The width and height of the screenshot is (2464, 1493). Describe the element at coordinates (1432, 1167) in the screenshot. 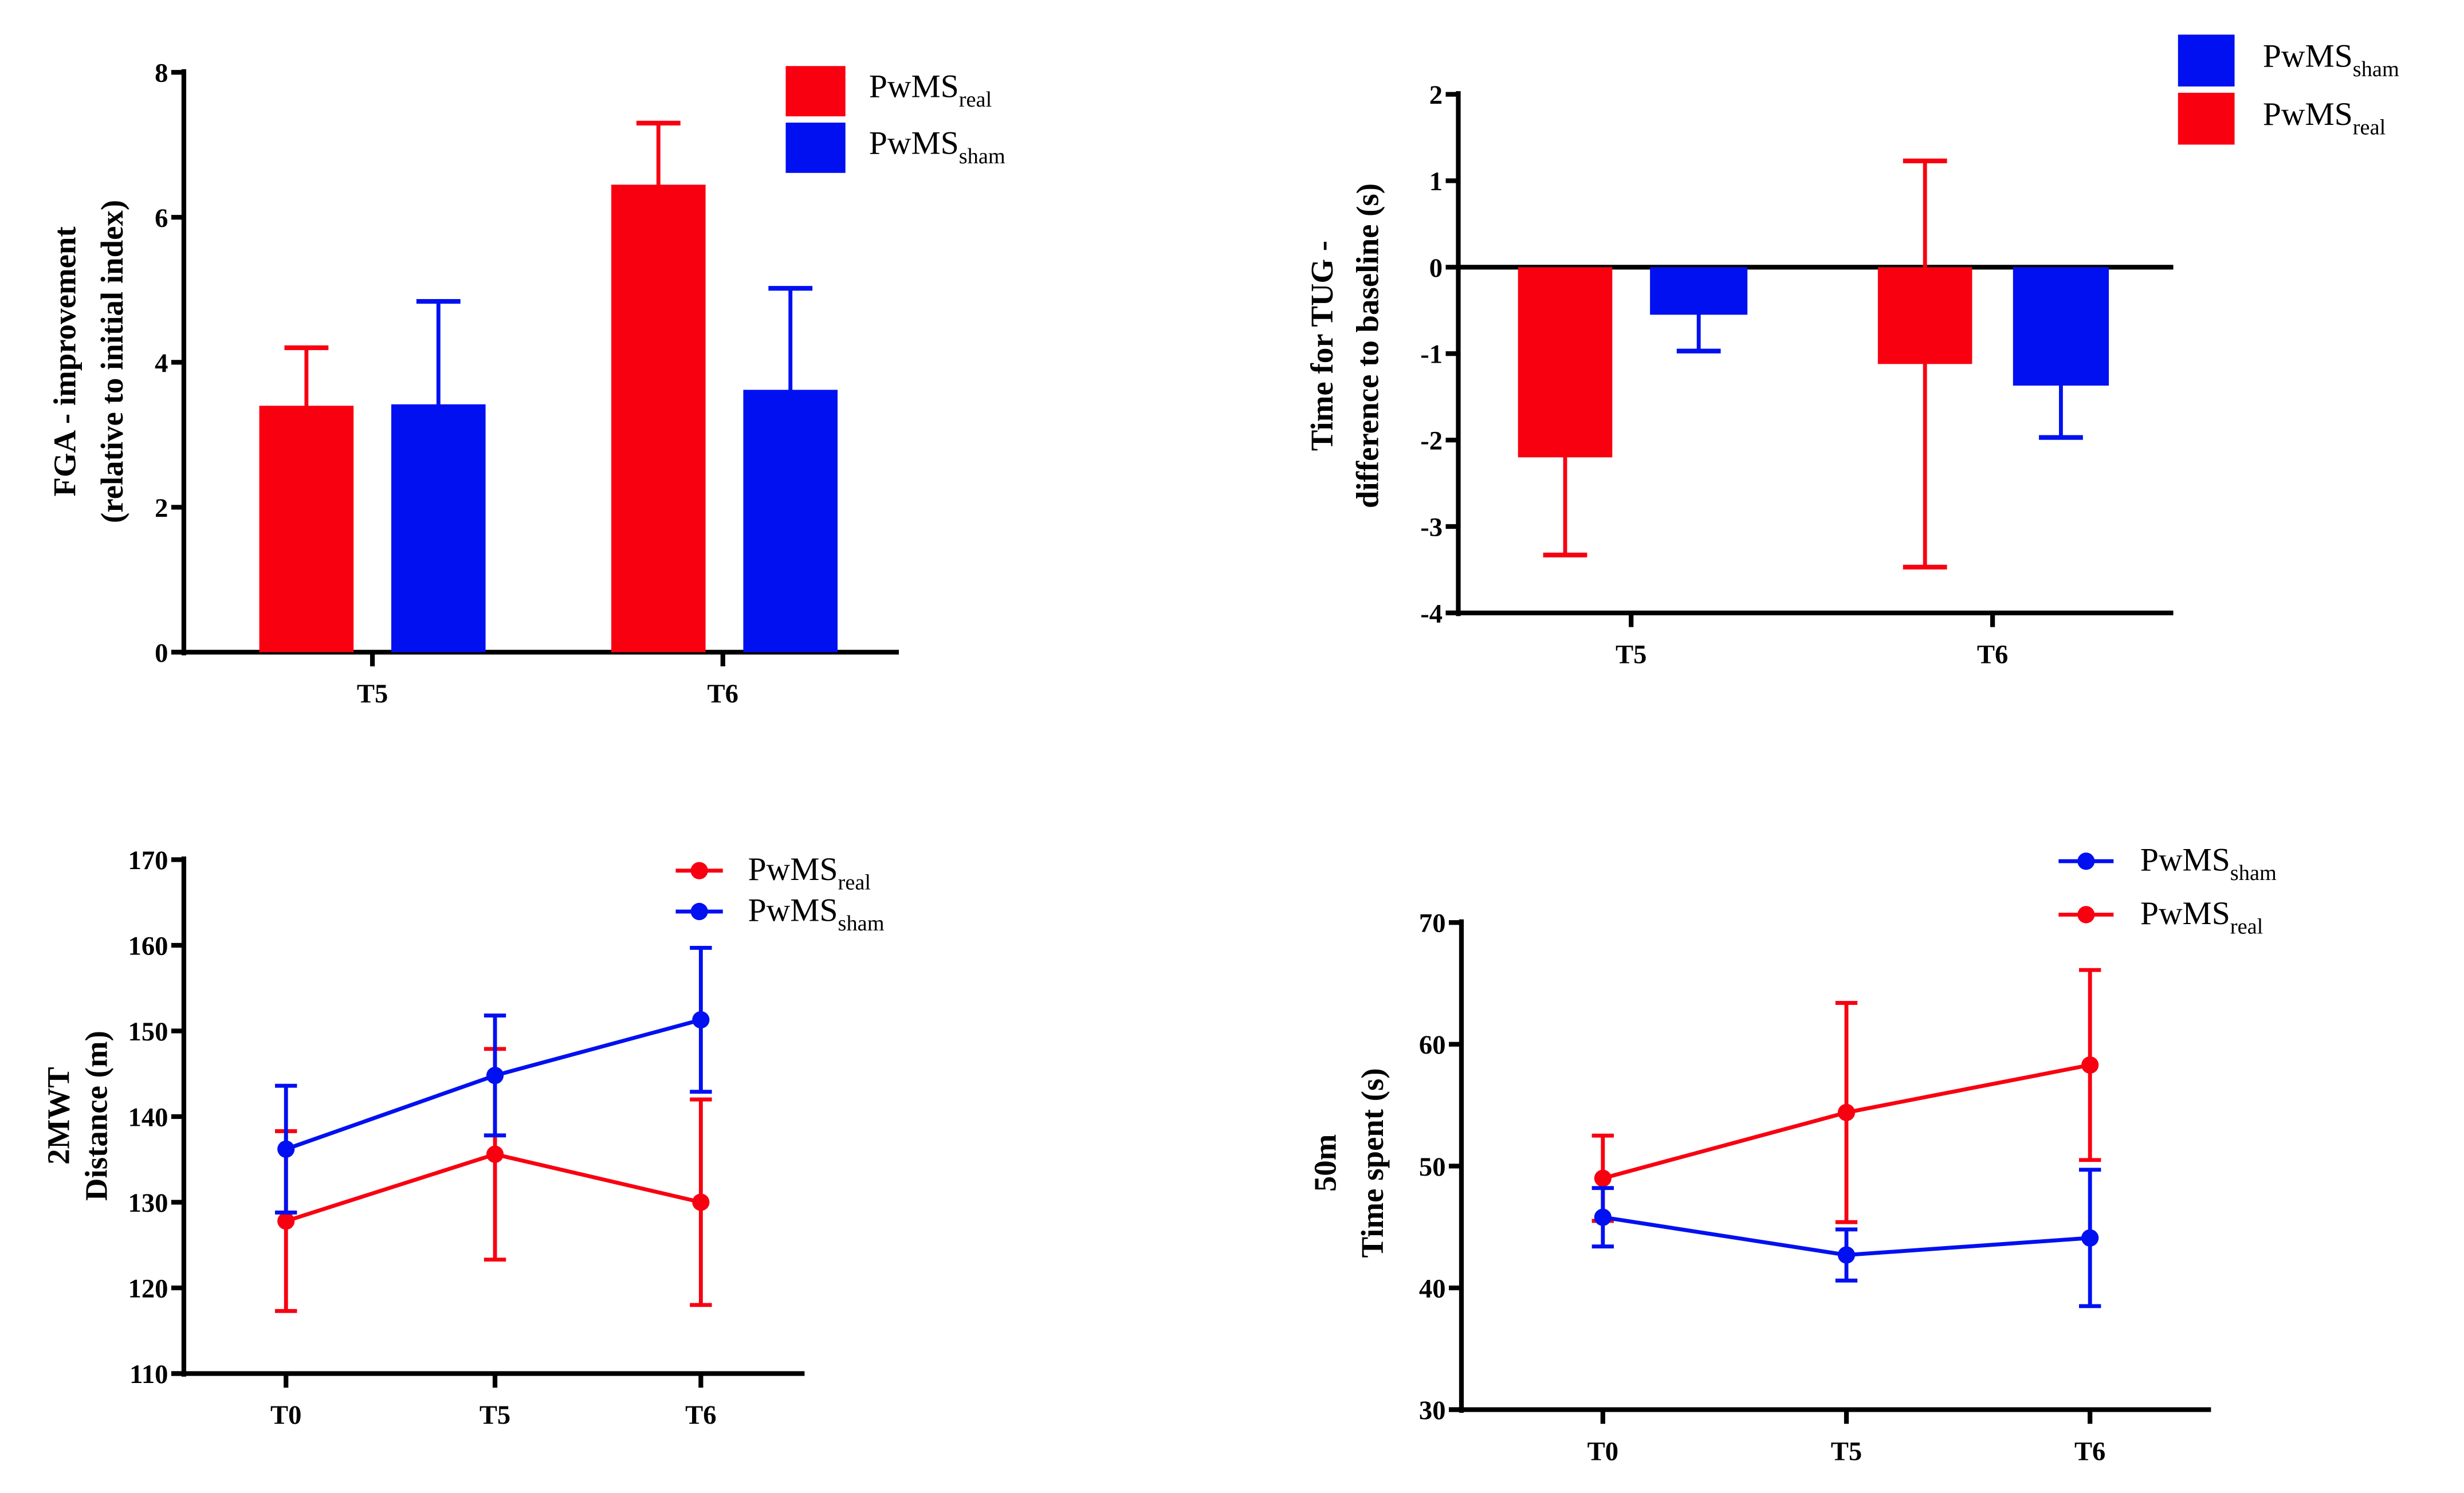

I see `y-tick-label: 50` at that location.